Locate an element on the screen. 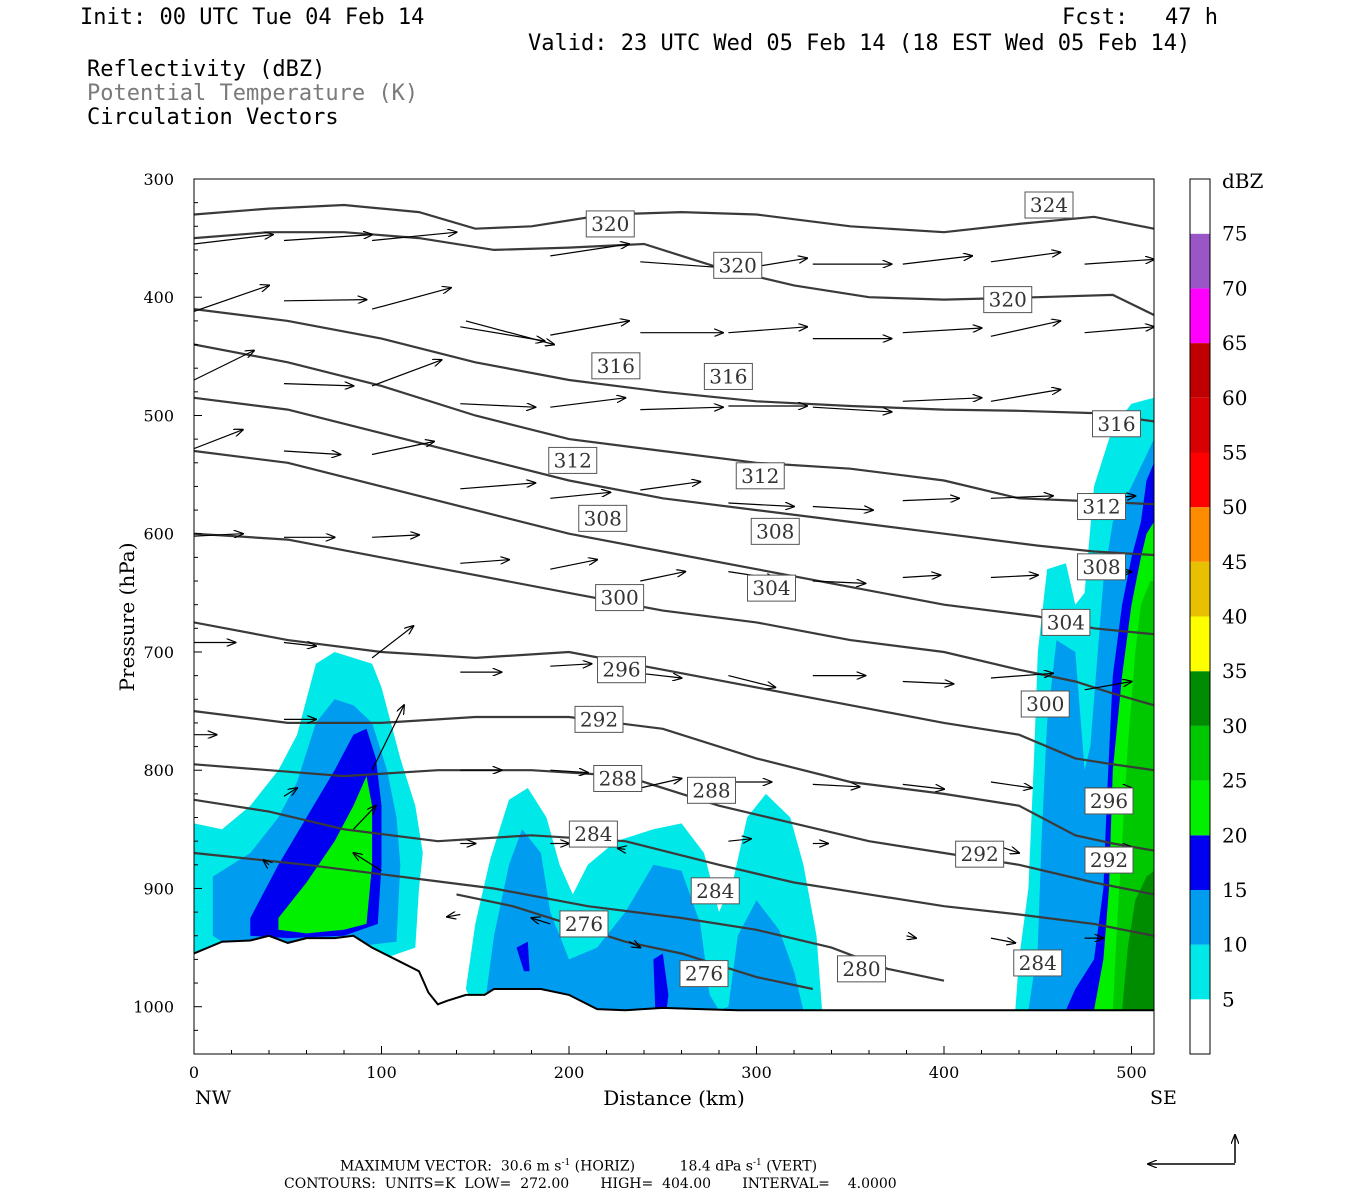 The height and width of the screenshot is (1200, 1350). x-tick-label: 100 is located at coordinates (381, 1072).